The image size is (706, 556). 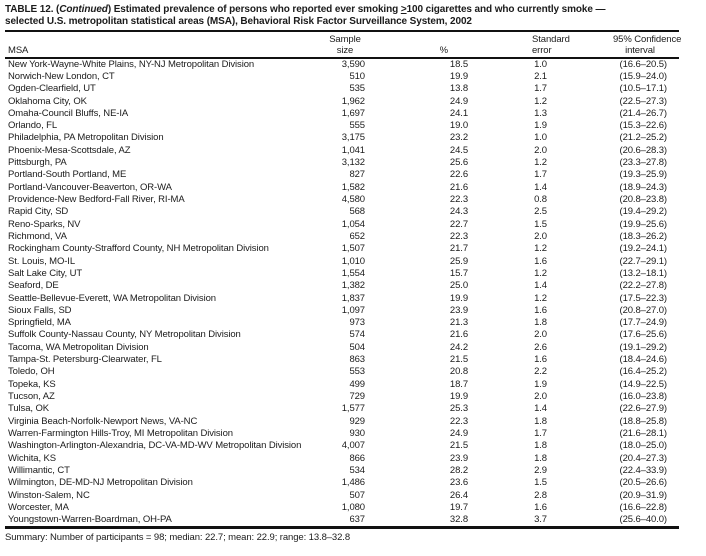 What do you see at coordinates (52, 89) in the screenshot?
I see `cell-msa: Ogden-Clearfield, UT` at bounding box center [52, 89].